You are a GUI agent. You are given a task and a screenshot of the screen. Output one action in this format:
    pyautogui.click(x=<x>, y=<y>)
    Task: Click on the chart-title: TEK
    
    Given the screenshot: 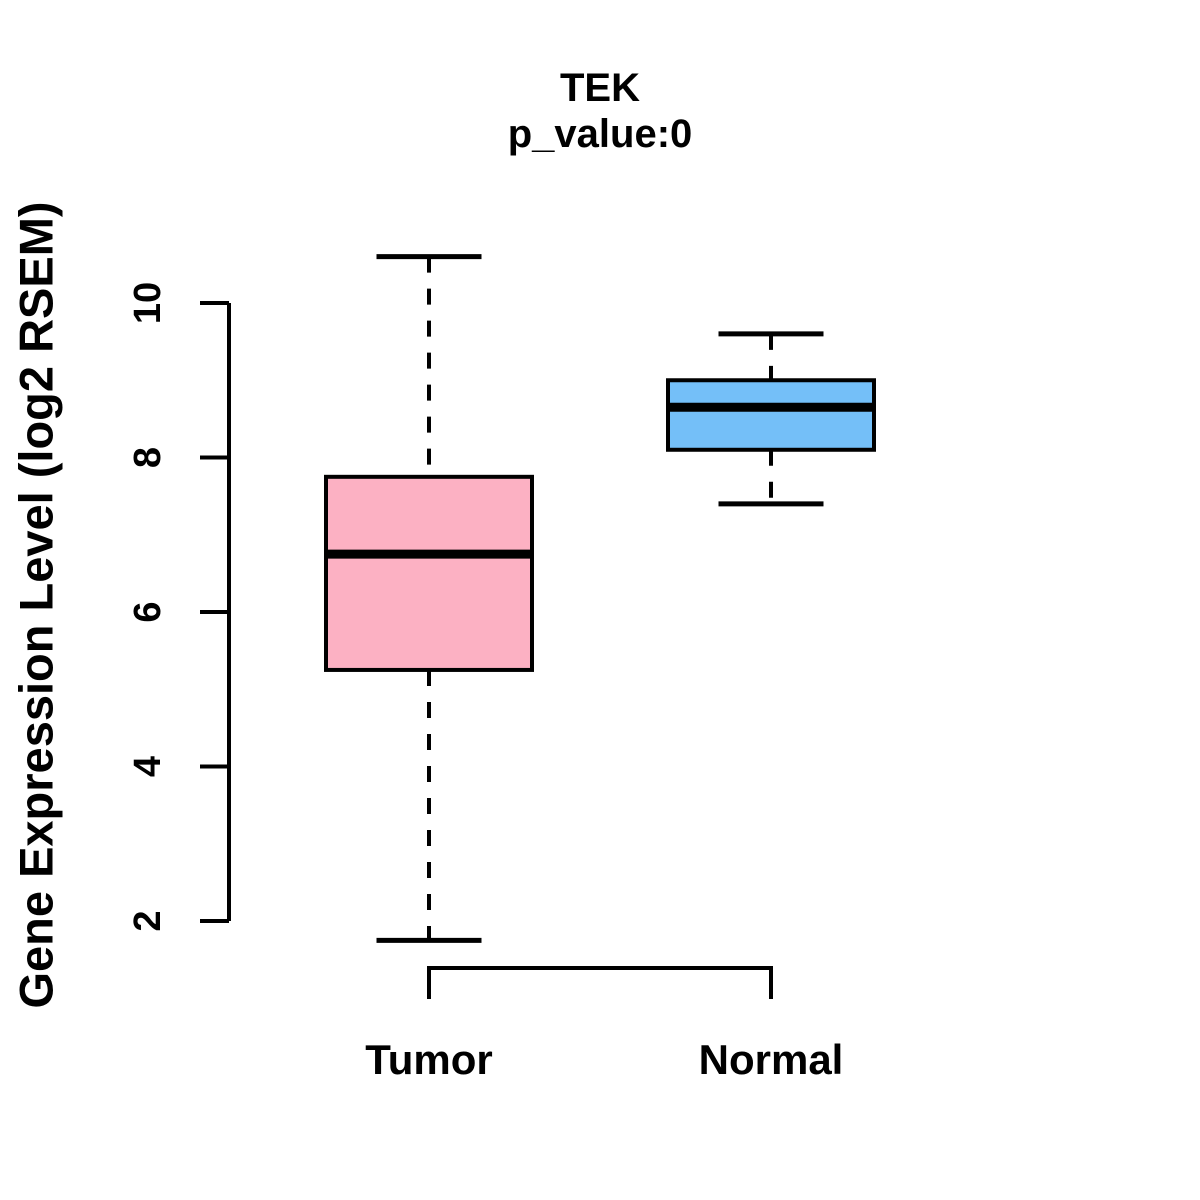 What is the action you would take?
    pyautogui.click(x=600, y=88)
    